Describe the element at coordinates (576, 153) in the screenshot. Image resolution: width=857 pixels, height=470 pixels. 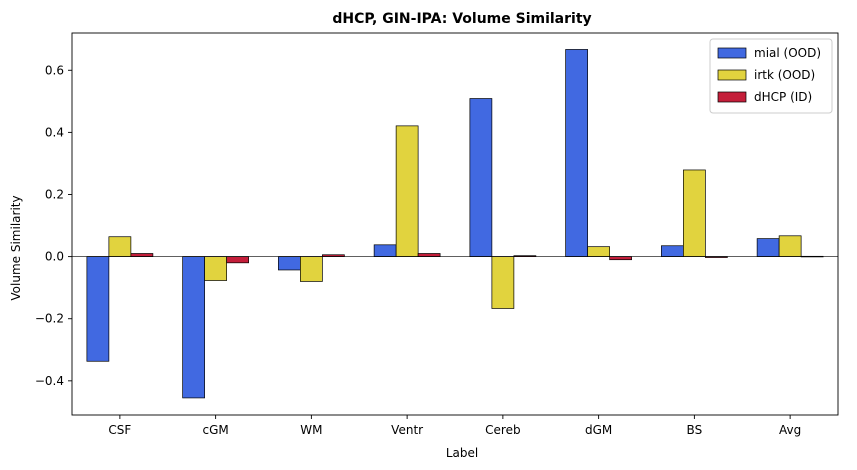
I see `bar-1-dGM` at that location.